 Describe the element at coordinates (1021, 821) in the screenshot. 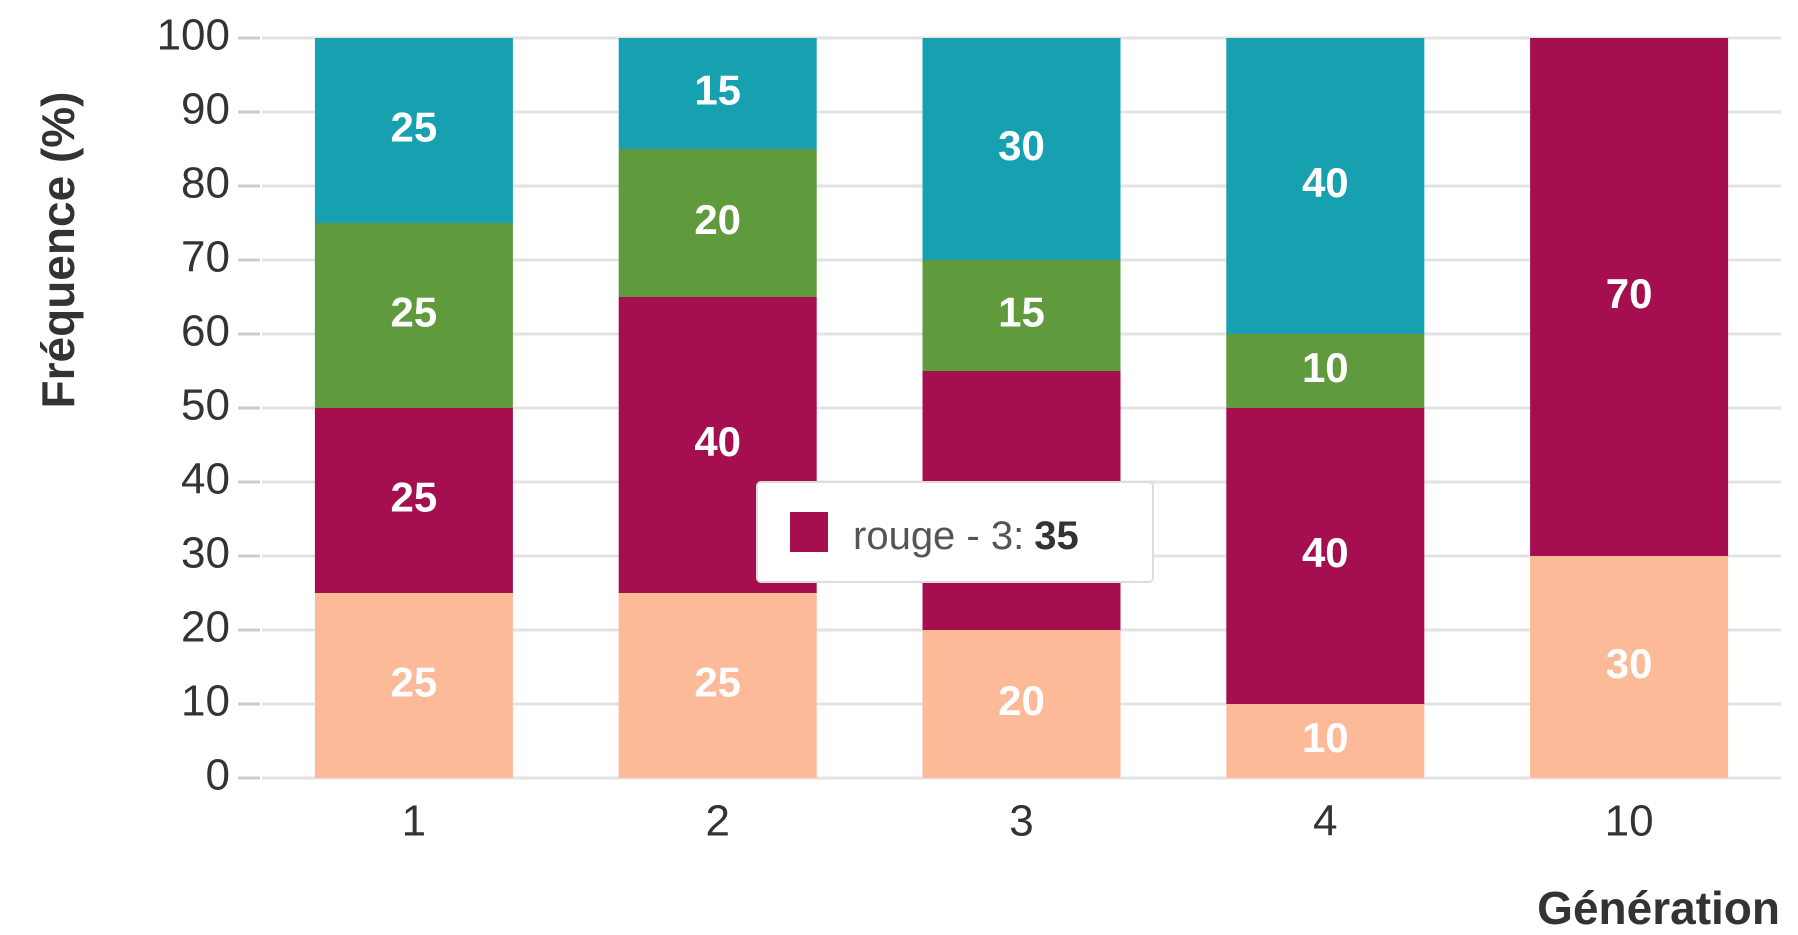

I see `x-tick-label: 3` at that location.